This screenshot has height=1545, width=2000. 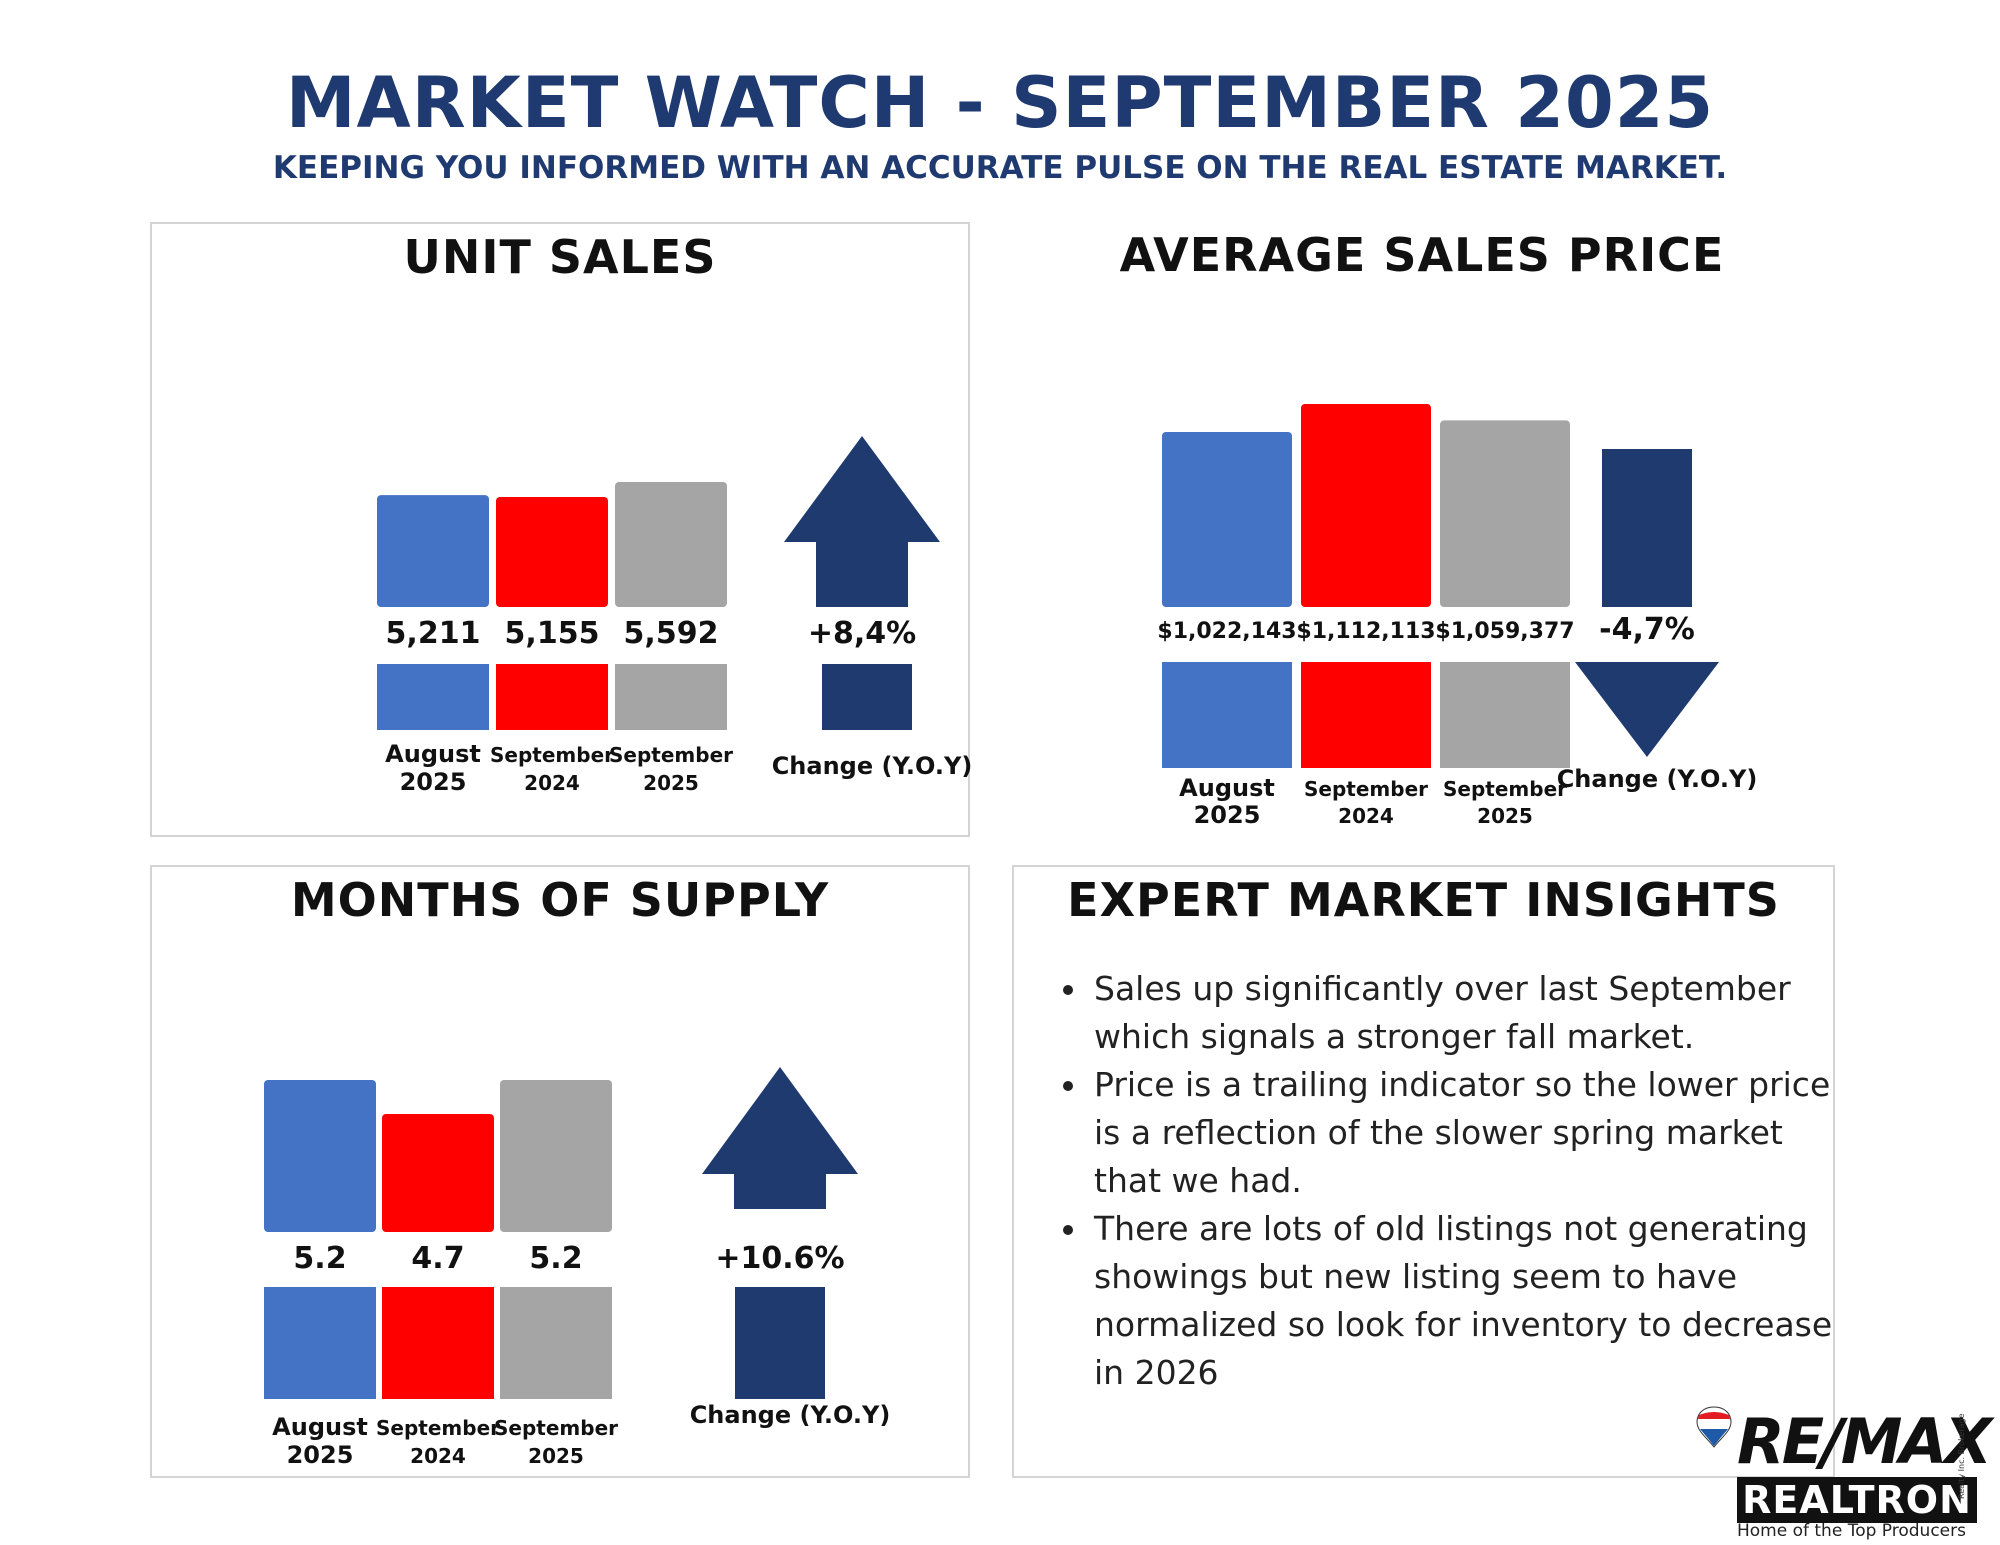 What do you see at coordinates (1000, 103) in the screenshot?
I see `page-title: MARKET WATCH - SEPTEMBER 2025` at bounding box center [1000, 103].